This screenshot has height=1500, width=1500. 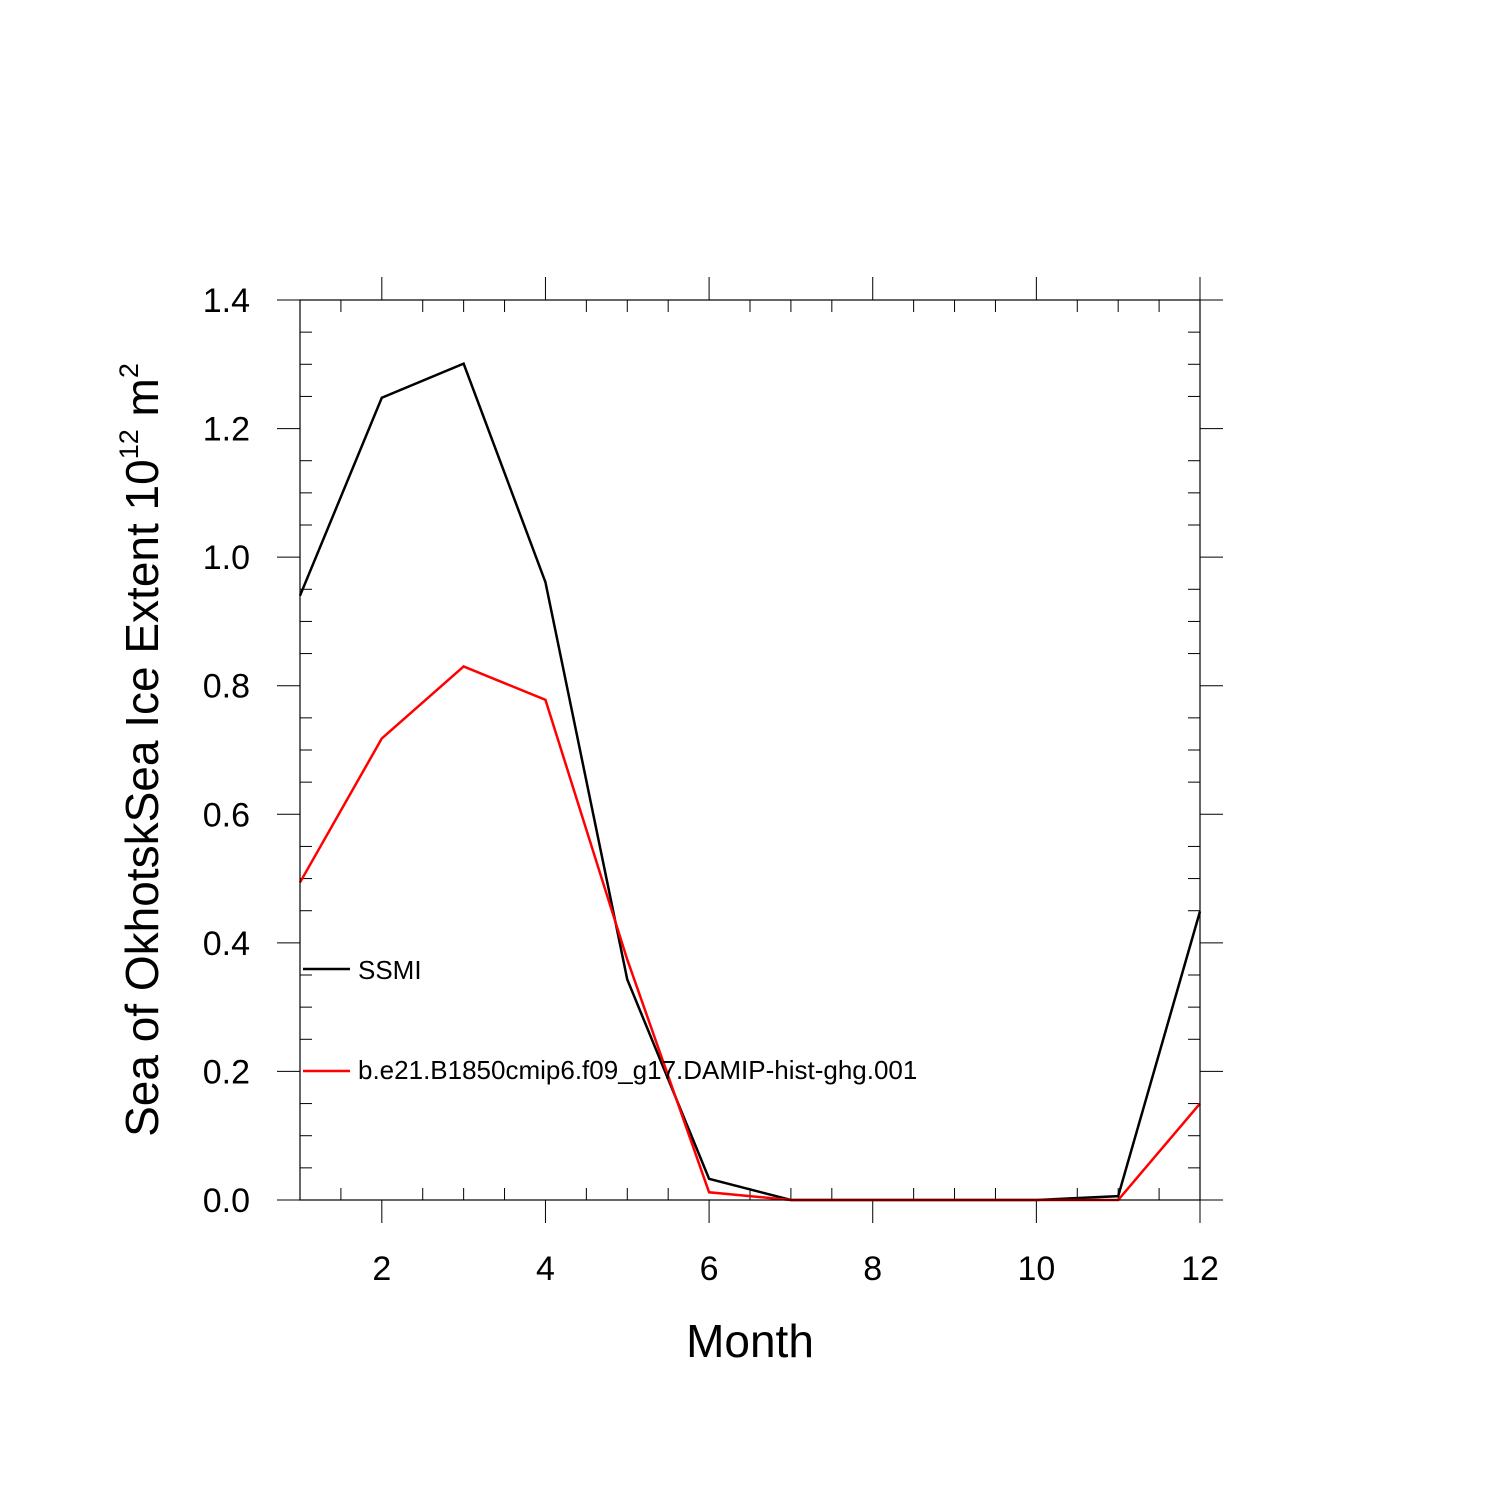 What do you see at coordinates (226, 430) in the screenshot?
I see `y-tick-label: 1.2` at bounding box center [226, 430].